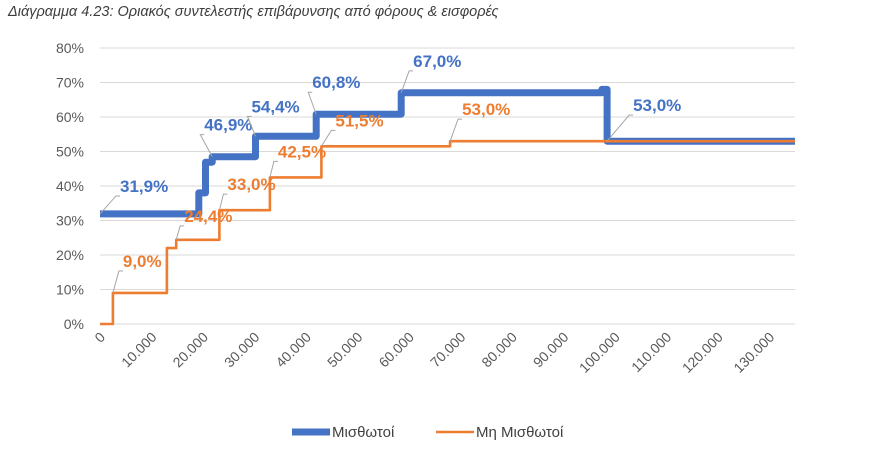  Describe the element at coordinates (70, 221) in the screenshot. I see `y-tick-label: 30%` at that location.